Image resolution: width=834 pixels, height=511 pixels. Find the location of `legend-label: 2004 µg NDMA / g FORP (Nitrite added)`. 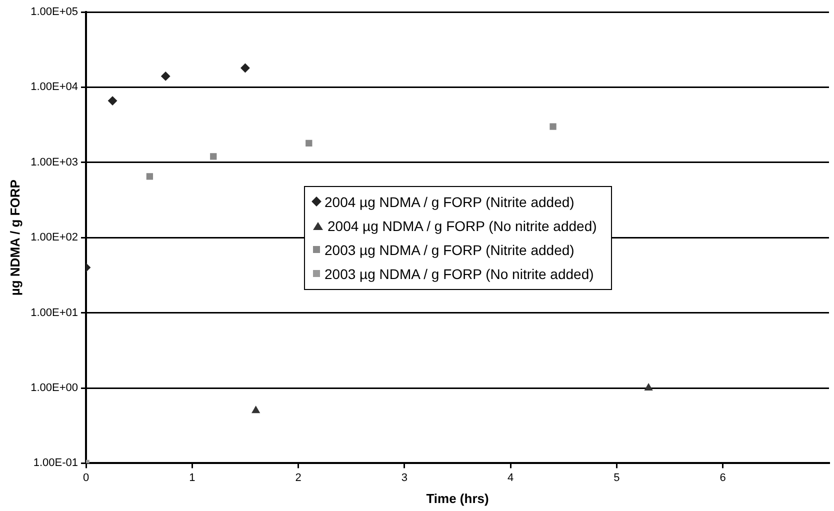

legend-label: 2004 µg NDMA / g FORP (Nitrite added) is located at coordinates (449, 202).